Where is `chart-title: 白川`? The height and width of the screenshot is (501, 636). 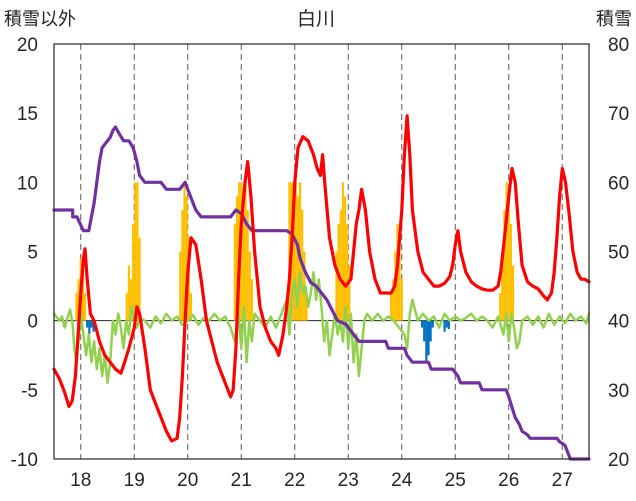 chart-title: 白川 is located at coordinates (316, 19).